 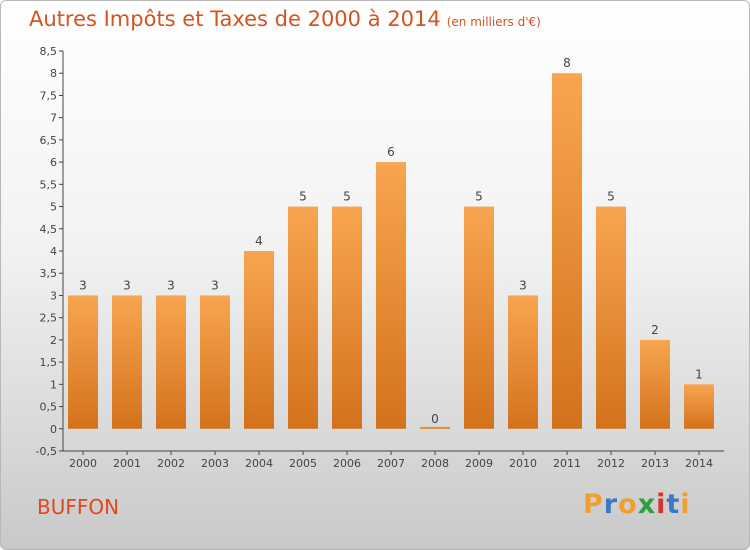 What do you see at coordinates (391, 463) in the screenshot?
I see `x-tick-label-2007: 2007` at bounding box center [391, 463].